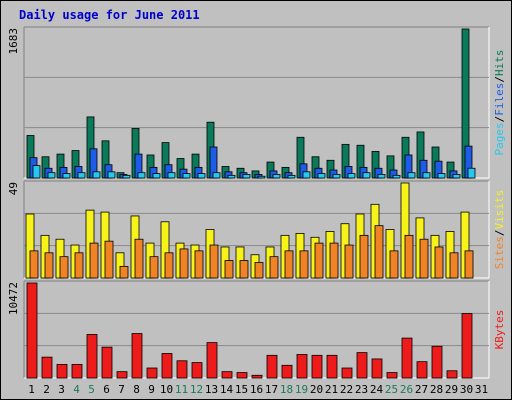 This screenshot has height=400, width=512. Describe the element at coordinates (346, 389) in the screenshot. I see `x-tick-label-day-22: 22` at that location.